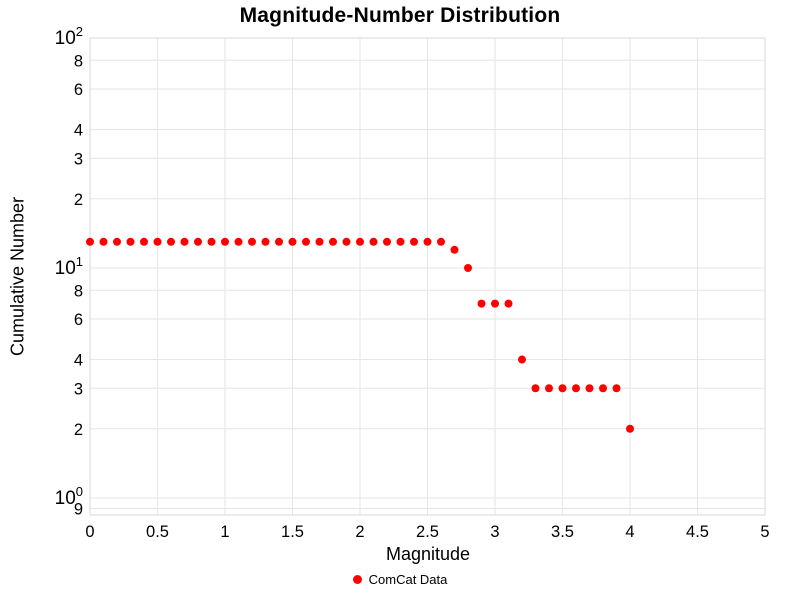 Image resolution: width=800 pixels, height=600 pixels. I want to click on x-tick-label: 1, so click(224, 532).